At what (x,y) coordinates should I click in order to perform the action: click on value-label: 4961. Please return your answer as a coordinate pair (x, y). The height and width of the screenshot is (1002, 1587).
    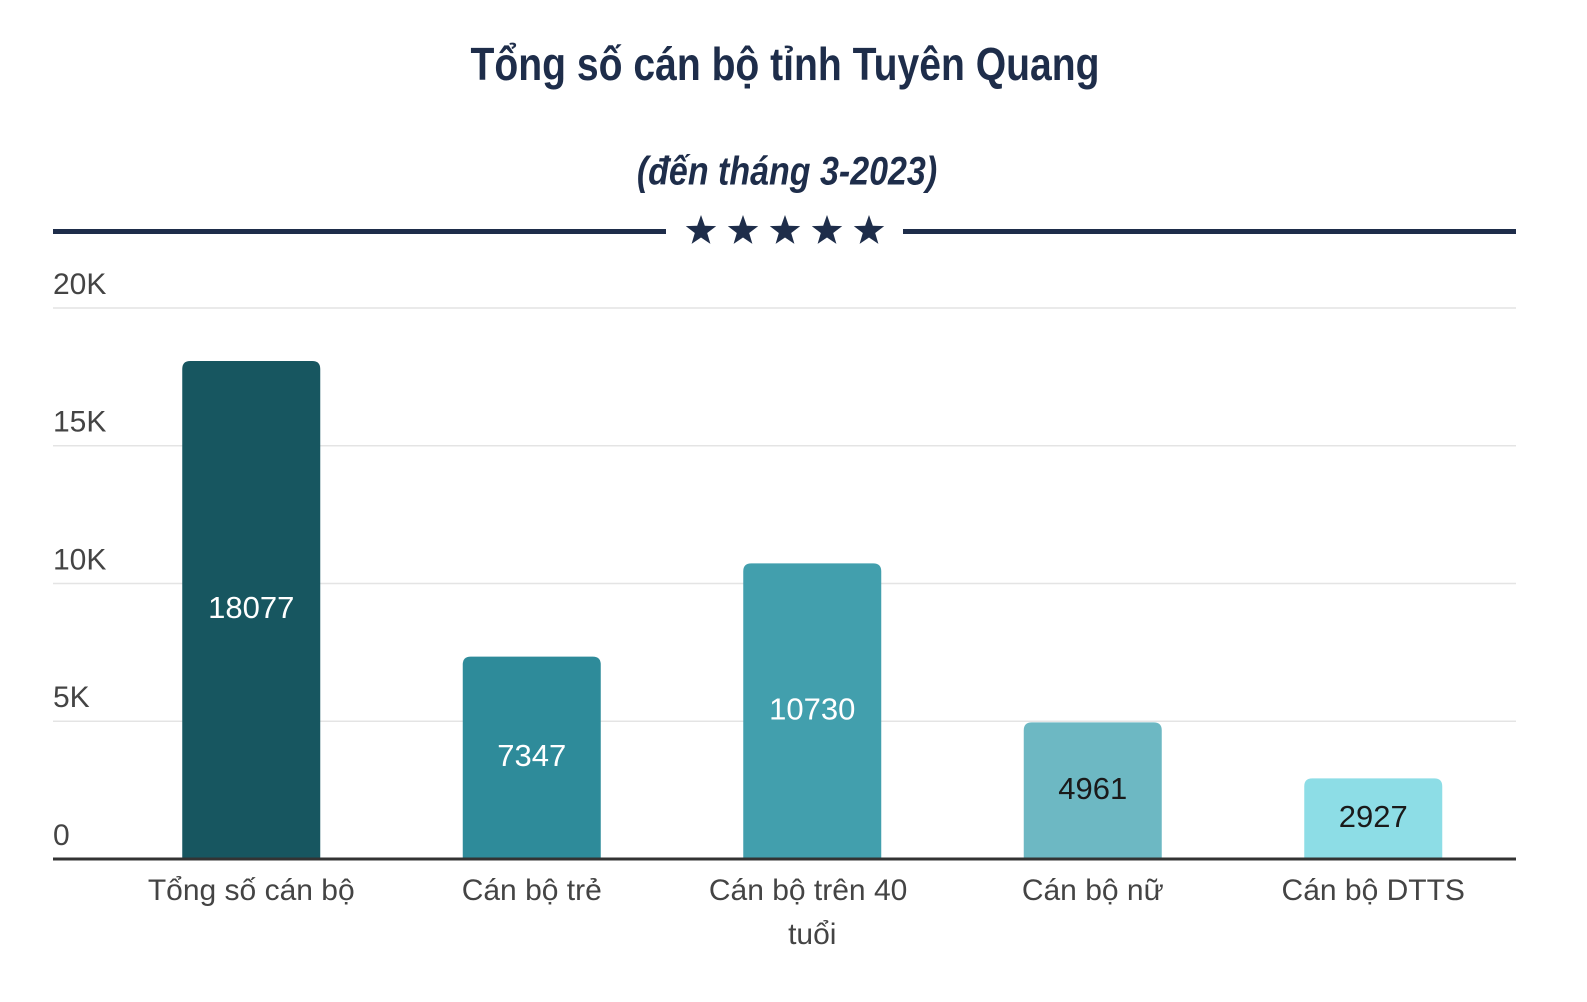
    Looking at the image, I should click on (1092, 788).